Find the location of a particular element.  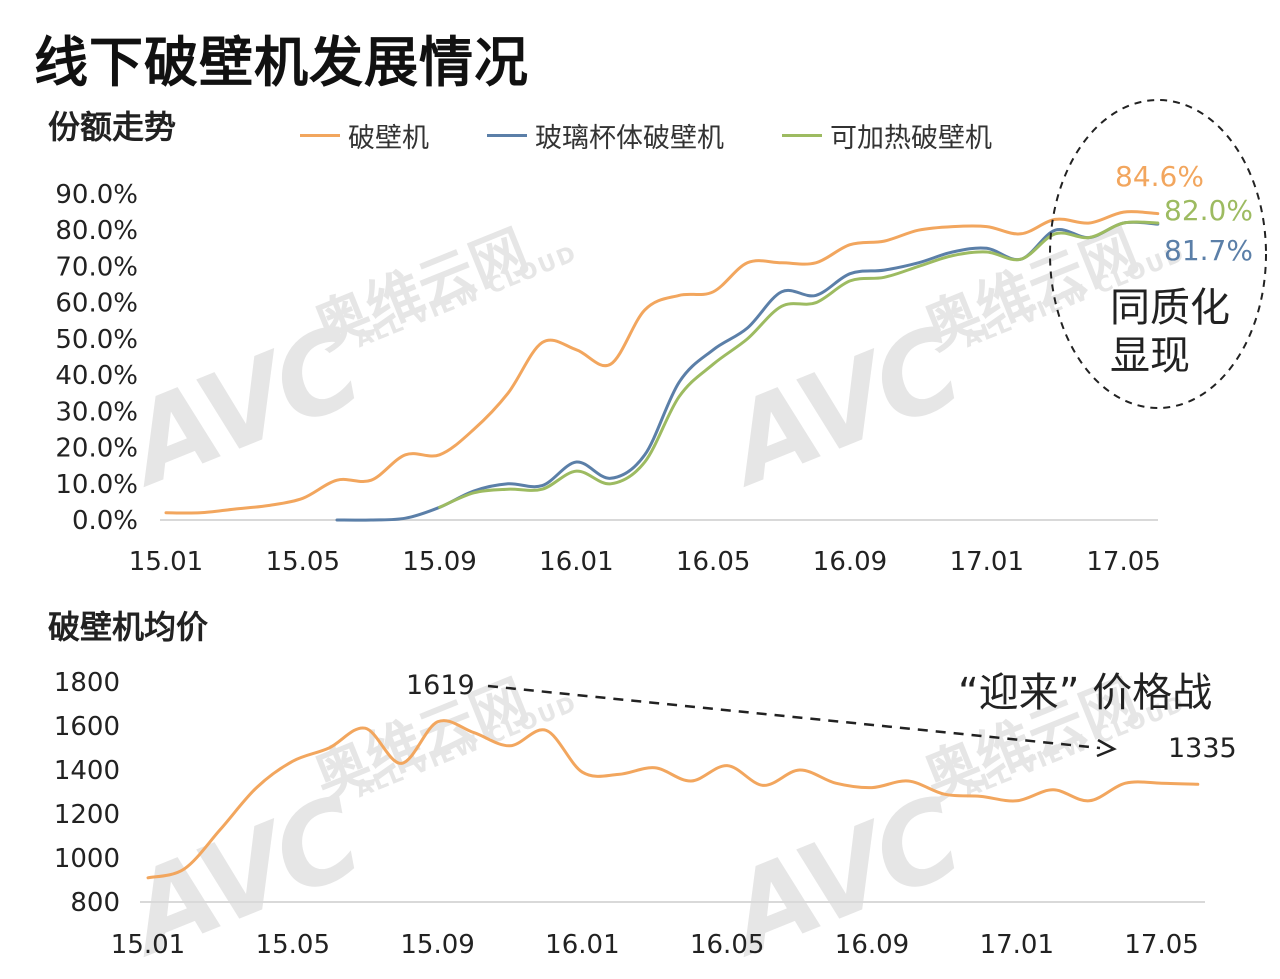

price-chart-y-tick-label: 1400 is located at coordinates (87, 771).